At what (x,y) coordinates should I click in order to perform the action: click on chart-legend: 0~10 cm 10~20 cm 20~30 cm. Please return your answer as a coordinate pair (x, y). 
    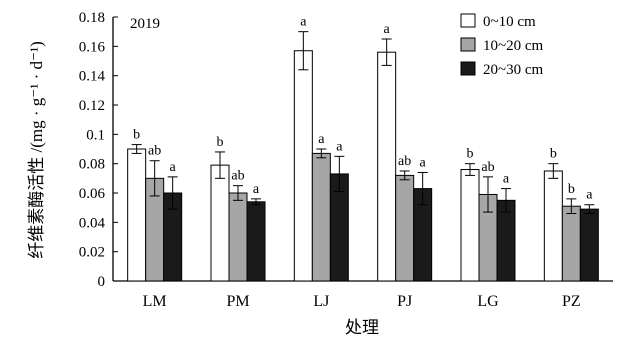
    Looking at the image, I should click on (502, 45).